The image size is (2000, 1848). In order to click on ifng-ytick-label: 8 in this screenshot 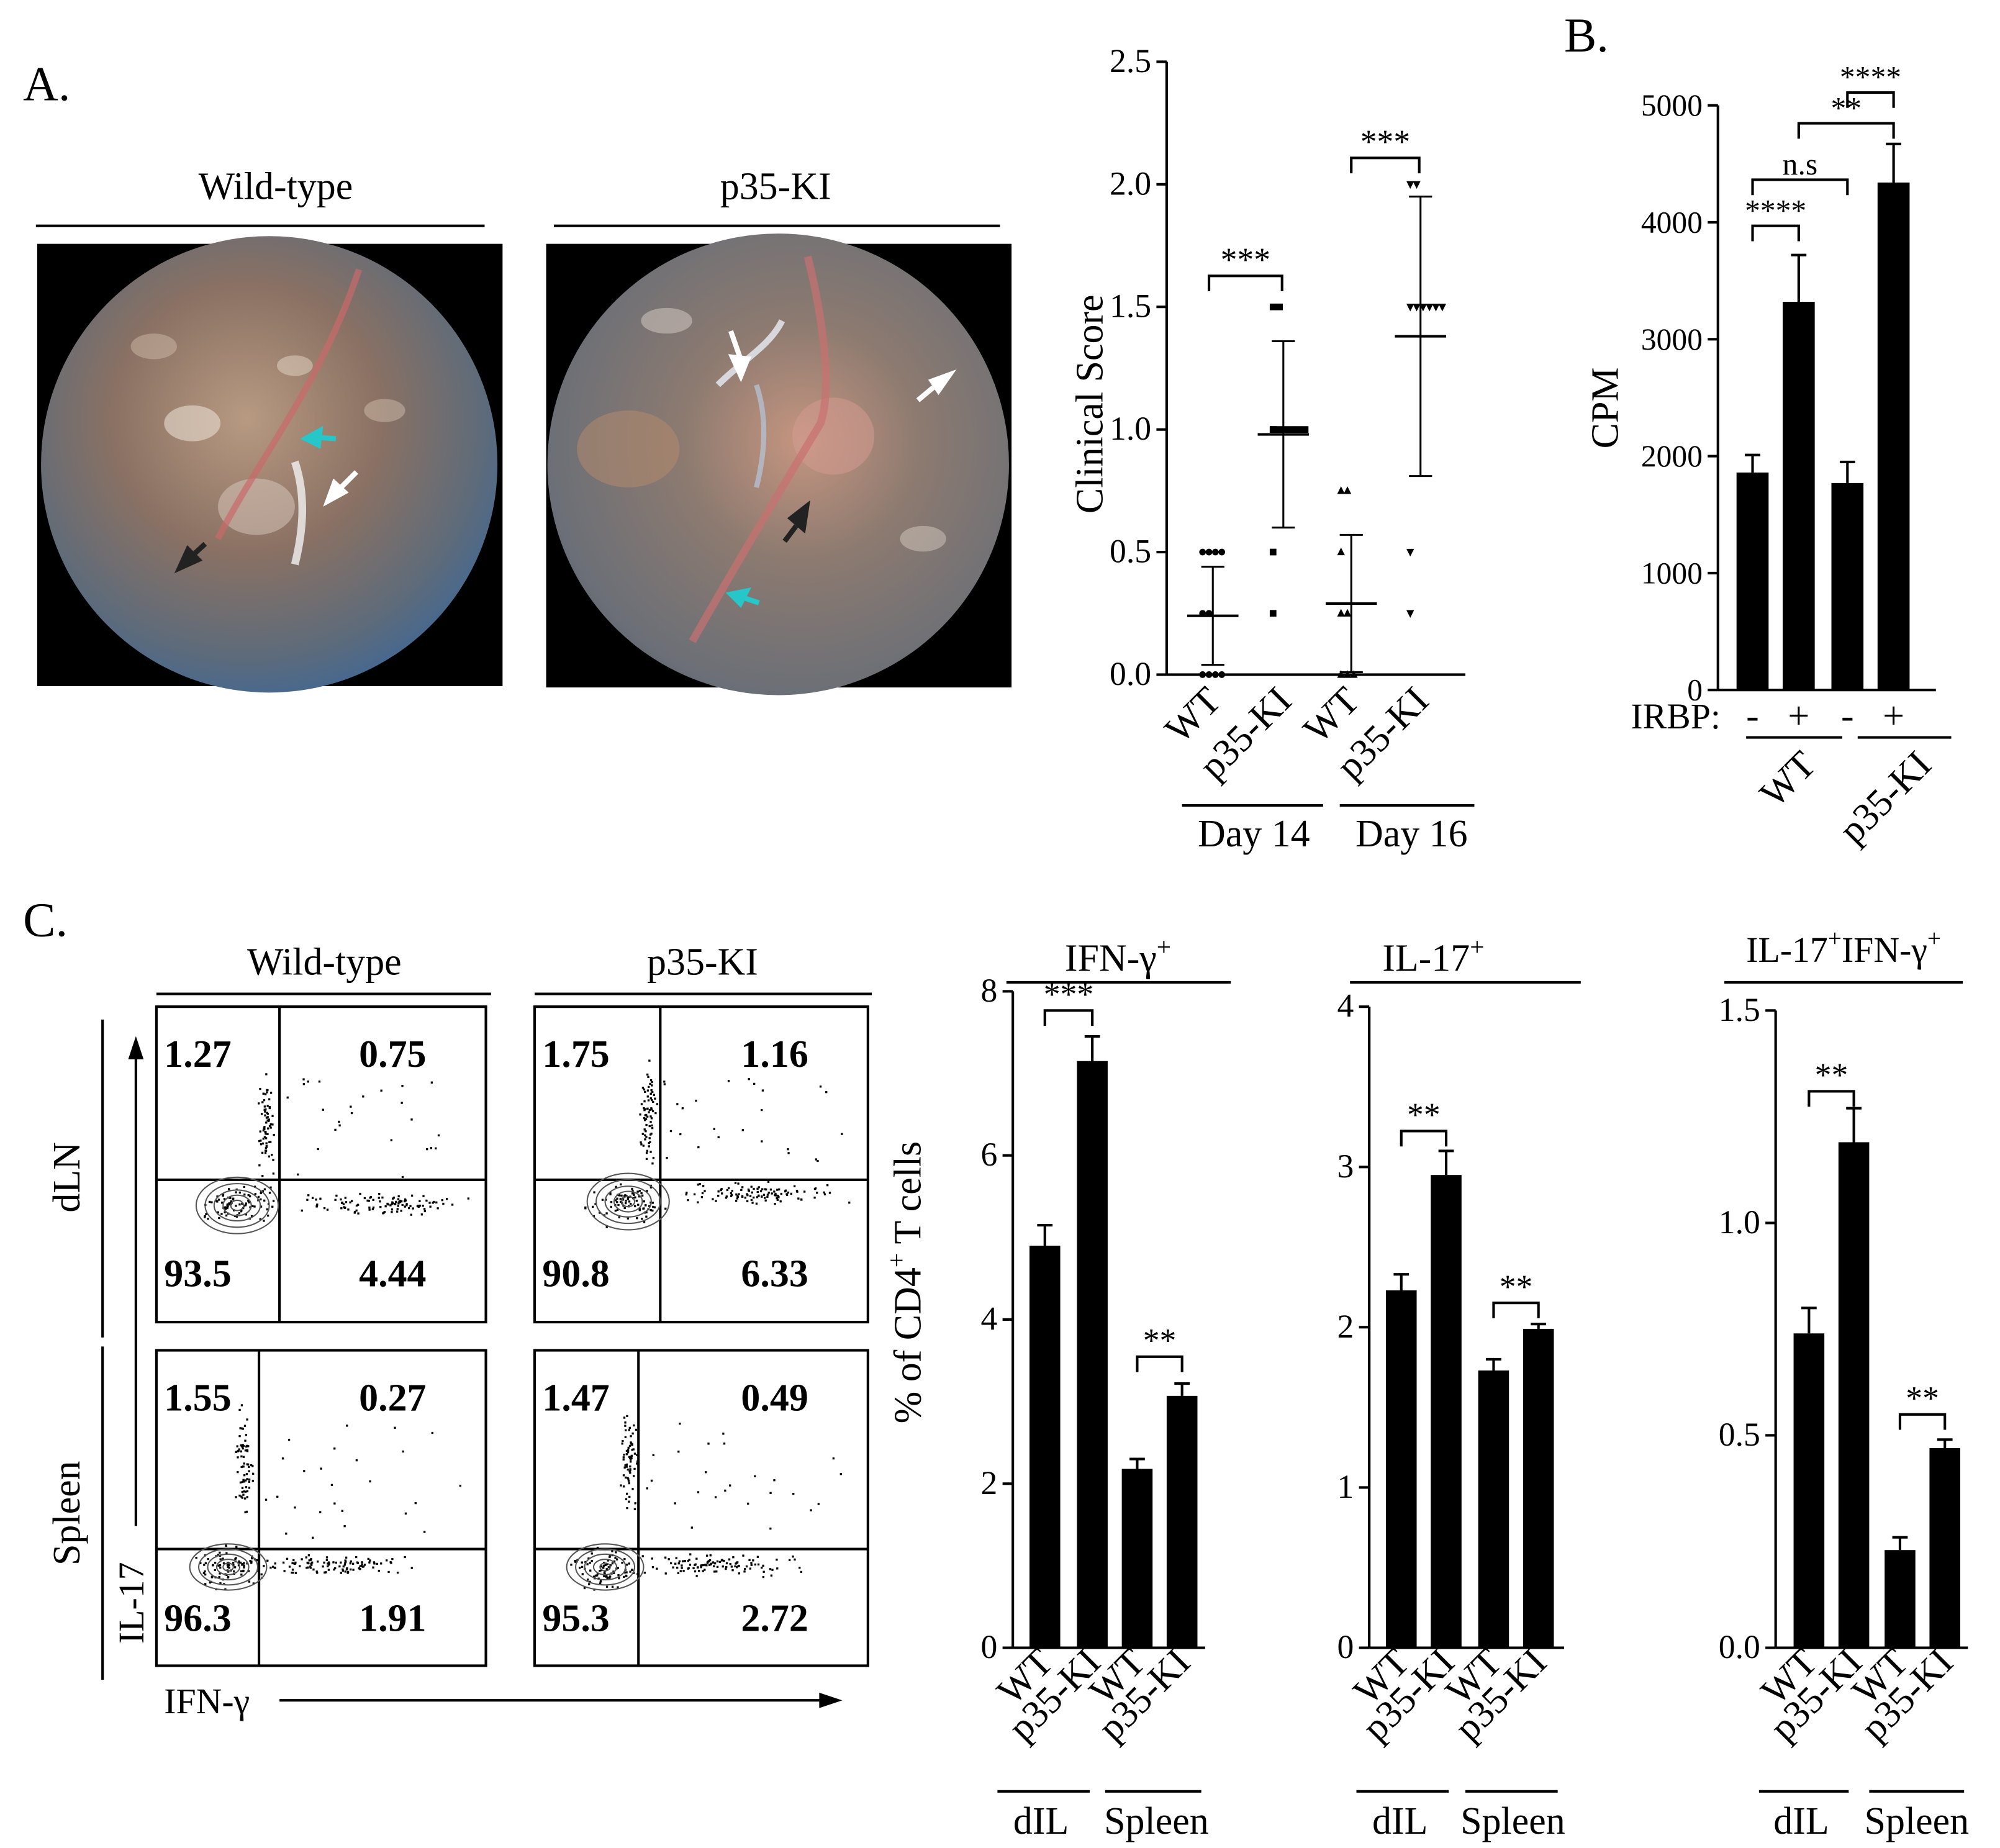, I will do `click(990, 991)`.